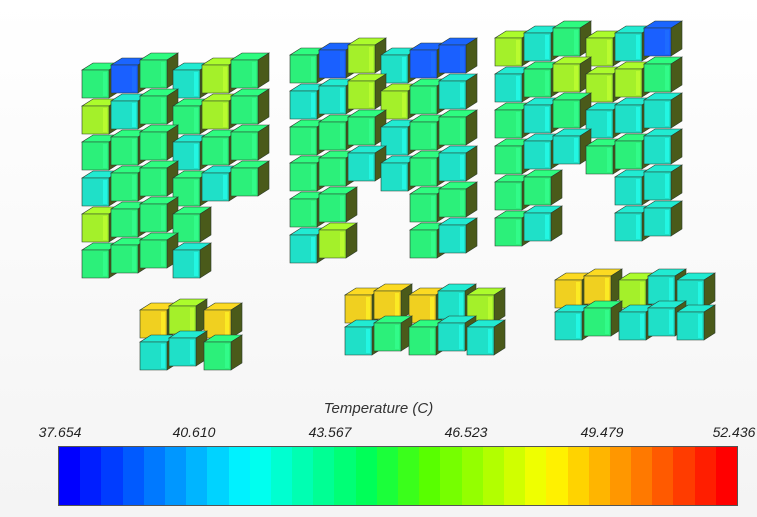 The width and height of the screenshot is (757, 517). I want to click on tick-label: 52.436, so click(734, 432).